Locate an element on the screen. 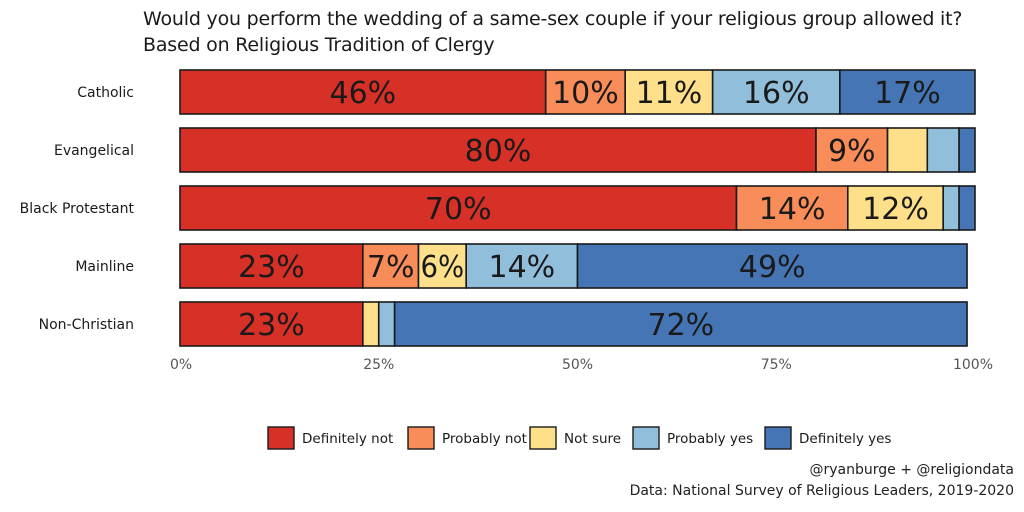  bar-catholic-definitely_yes is located at coordinates (907, 92).